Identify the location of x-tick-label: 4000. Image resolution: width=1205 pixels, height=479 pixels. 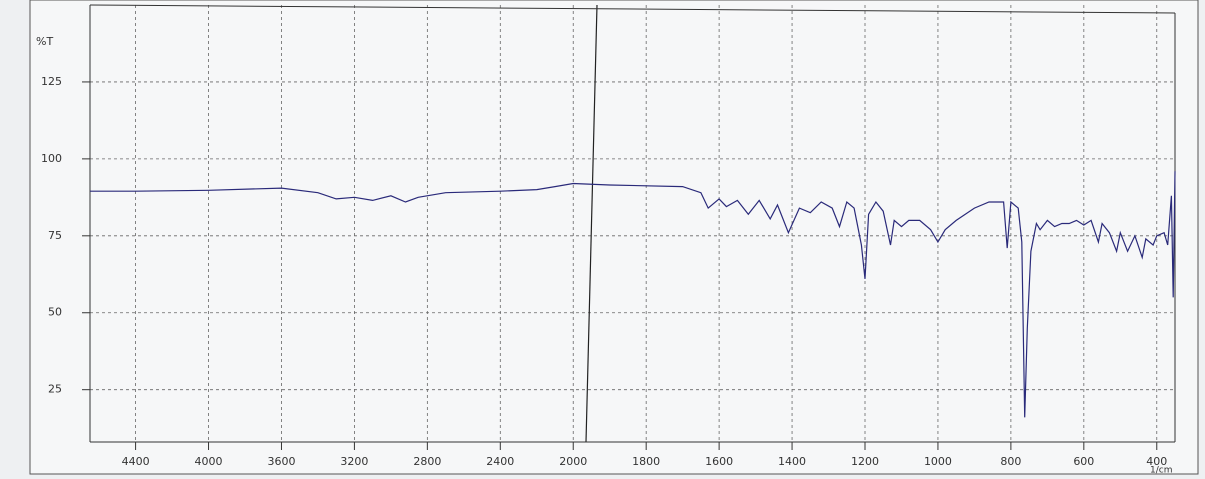
(209, 461).